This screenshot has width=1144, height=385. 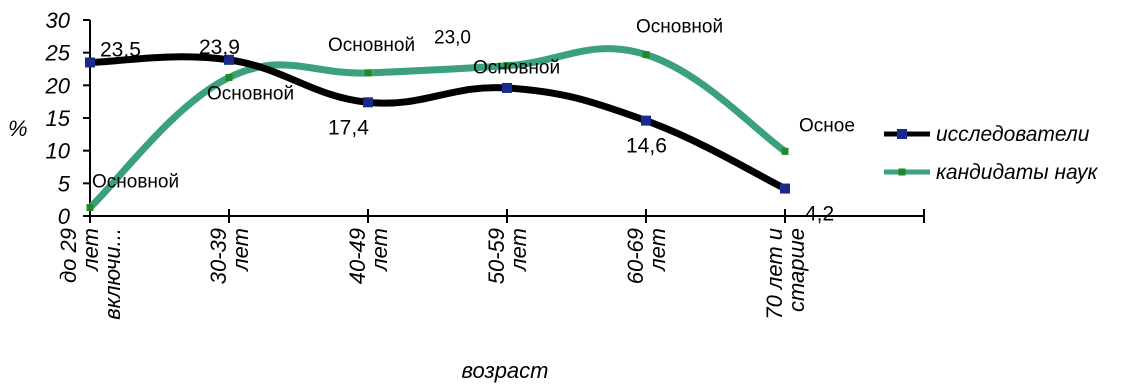 I want to click on legend-label-1: кандидаты наук, so click(x=1017, y=172).